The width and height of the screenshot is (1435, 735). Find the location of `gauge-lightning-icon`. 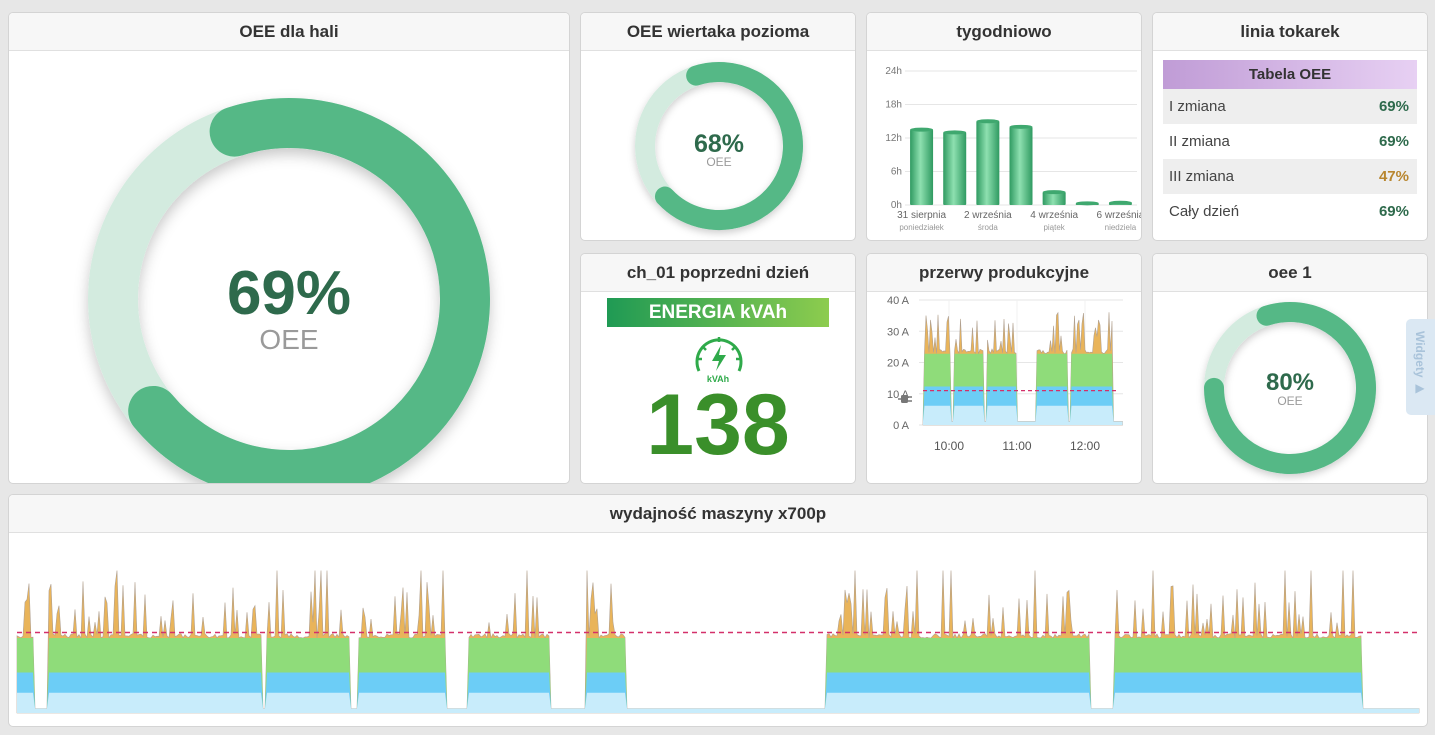

gauge-lightning-icon is located at coordinates (719, 354).